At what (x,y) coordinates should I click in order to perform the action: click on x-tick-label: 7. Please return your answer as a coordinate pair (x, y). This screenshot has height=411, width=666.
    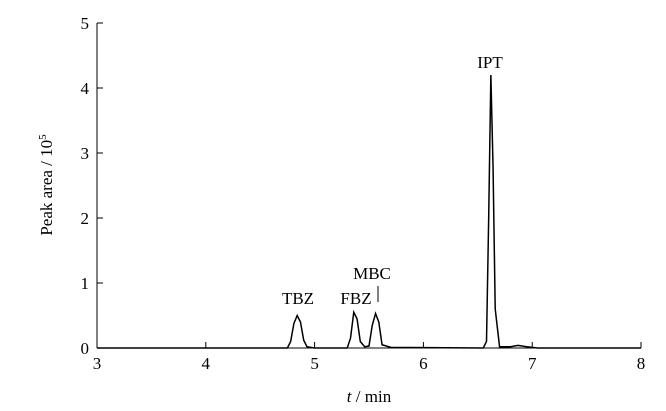
    Looking at the image, I should click on (532, 363).